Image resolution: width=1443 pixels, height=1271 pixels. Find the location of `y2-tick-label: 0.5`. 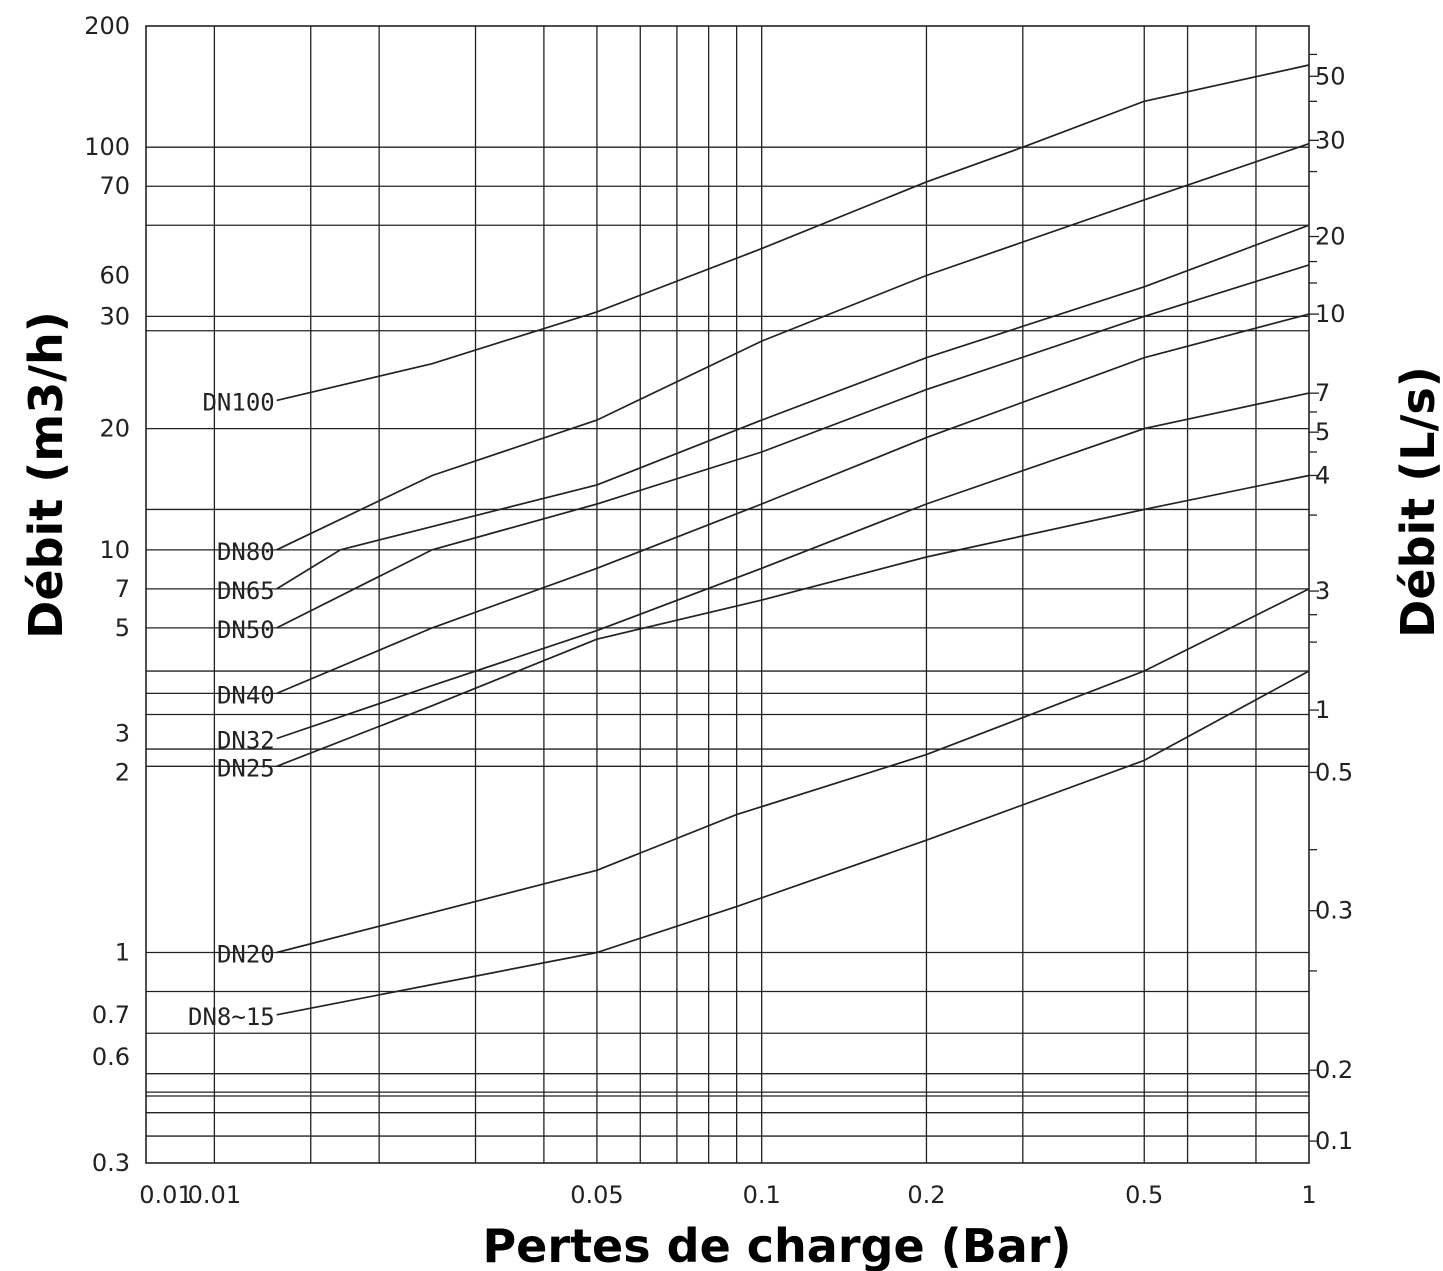

y2-tick-label: 0.5 is located at coordinates (1334, 772).